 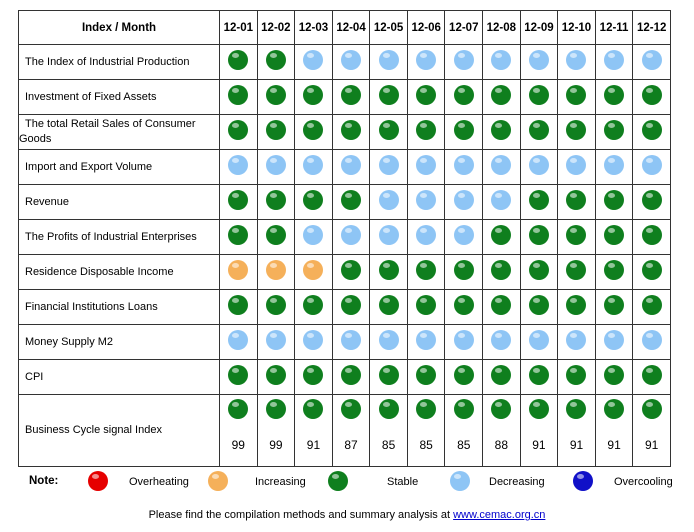 What do you see at coordinates (313, 27) in the screenshot?
I see `month-header-12-03: 12-03` at bounding box center [313, 27].